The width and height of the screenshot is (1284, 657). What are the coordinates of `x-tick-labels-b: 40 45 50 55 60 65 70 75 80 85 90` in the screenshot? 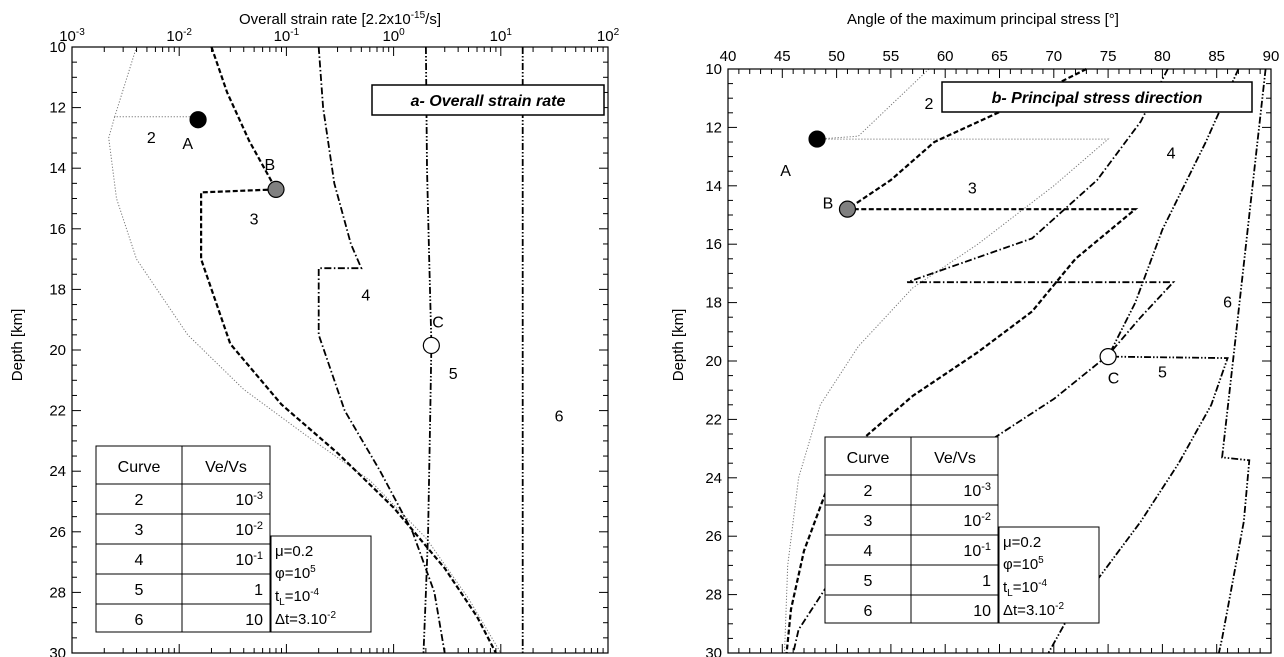 It's located at (1000, 56).